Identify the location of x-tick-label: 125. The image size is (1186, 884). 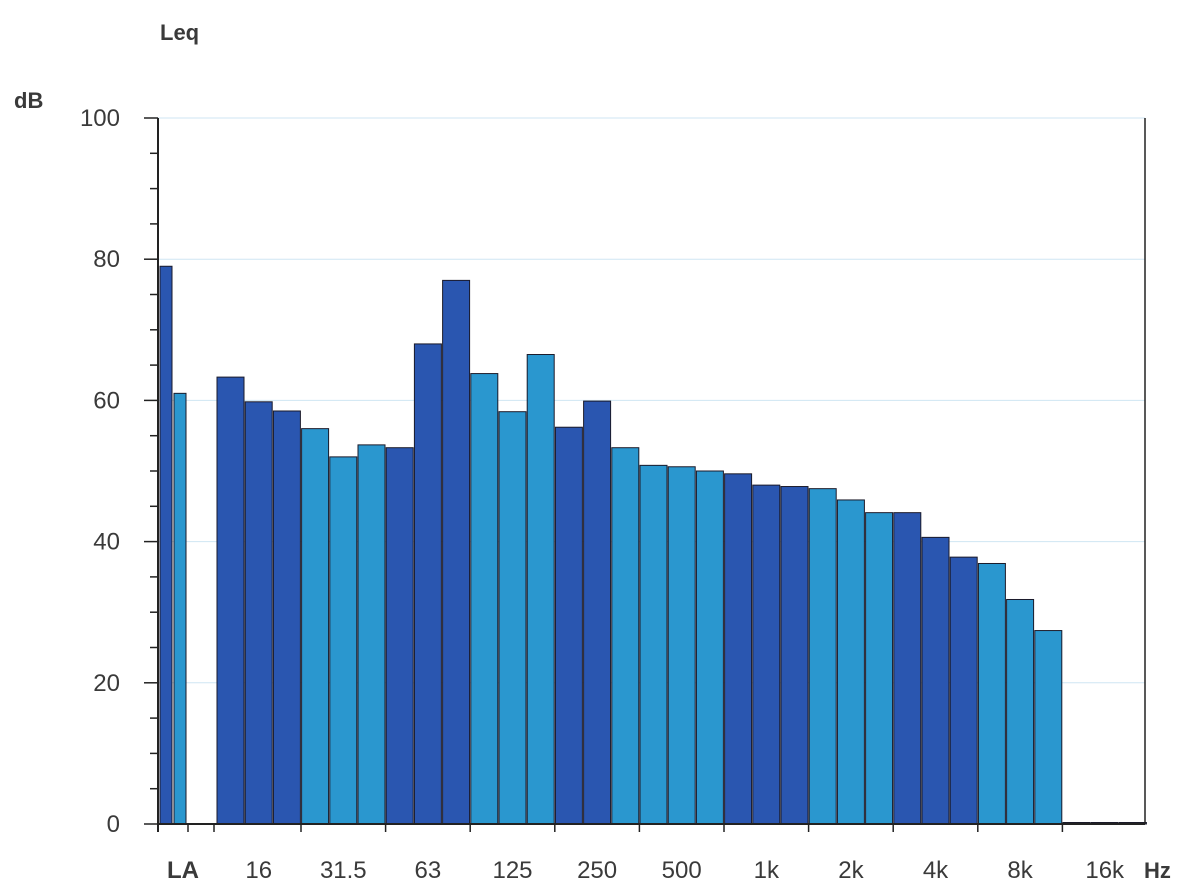
(512, 870).